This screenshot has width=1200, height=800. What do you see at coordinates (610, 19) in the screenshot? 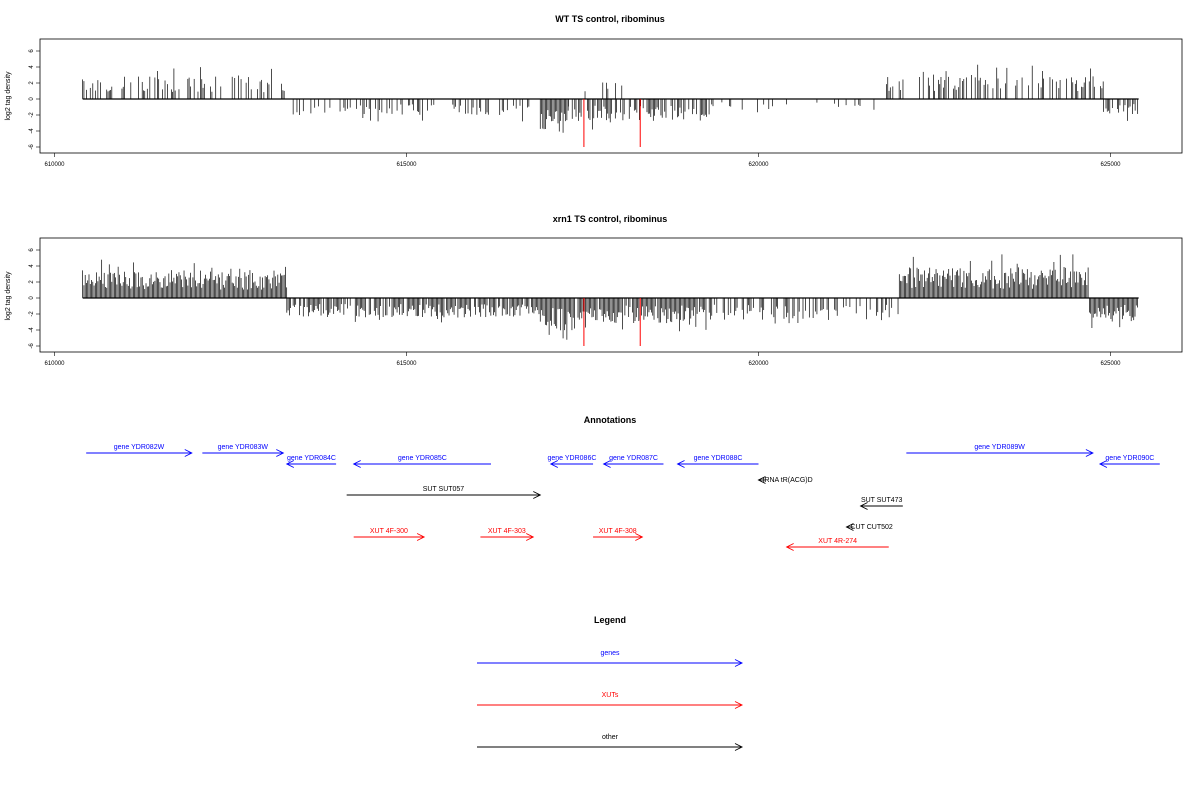
I see `wt-panel-title: WT TS control, ribominus` at bounding box center [610, 19].